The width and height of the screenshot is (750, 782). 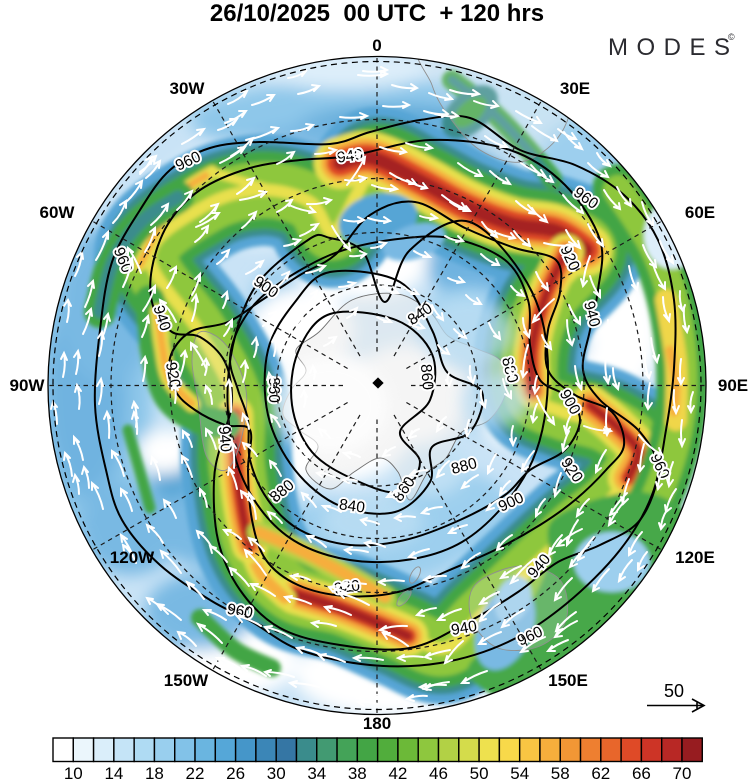 I want to click on svg-text: 58, so click(x=560, y=773).